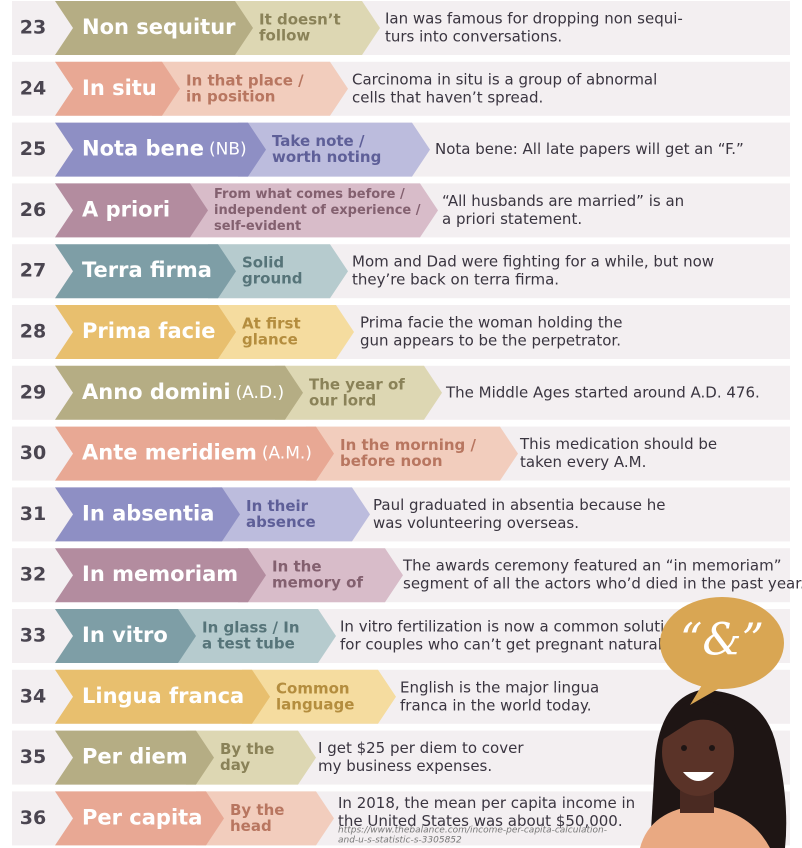 Image resolution: width=802 pixels, height=848 pixels. I want to click on example: In 2018, the mean per capita income in, so click(486, 803).